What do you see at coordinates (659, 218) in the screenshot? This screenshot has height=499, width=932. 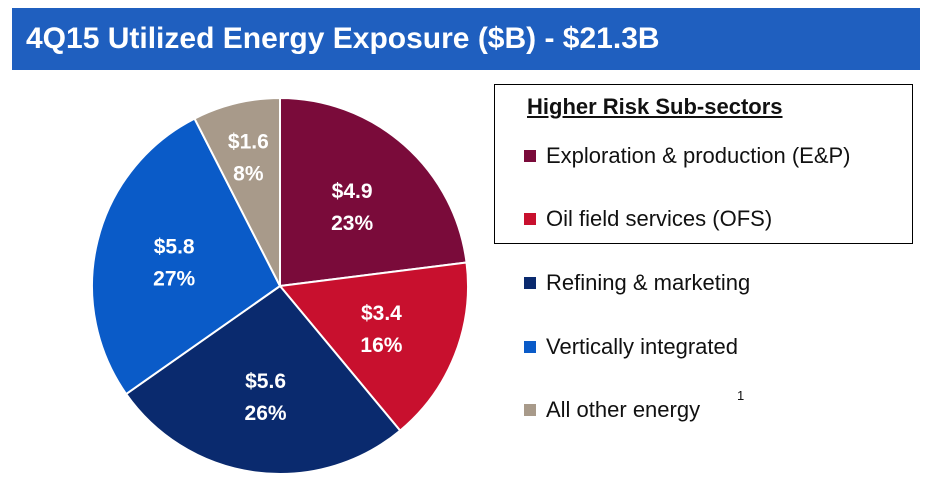 I see `legend-label: Oil field services (OFS)` at bounding box center [659, 218].